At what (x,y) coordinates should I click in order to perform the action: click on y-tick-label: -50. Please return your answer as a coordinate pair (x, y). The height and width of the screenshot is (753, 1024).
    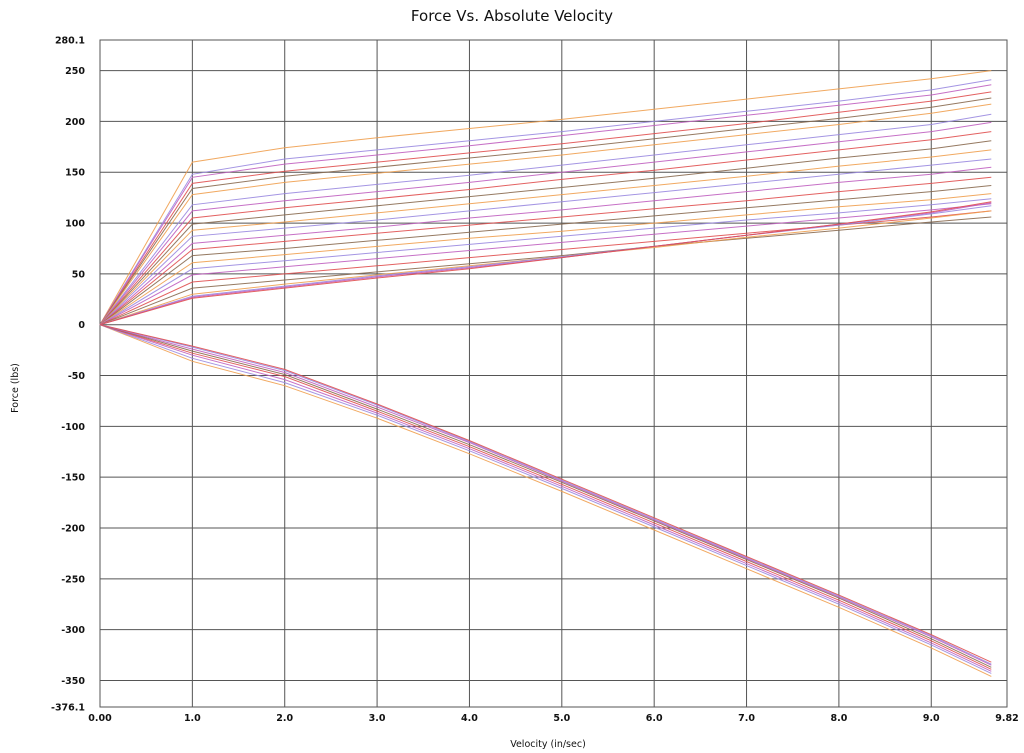
    Looking at the image, I should click on (77, 376).